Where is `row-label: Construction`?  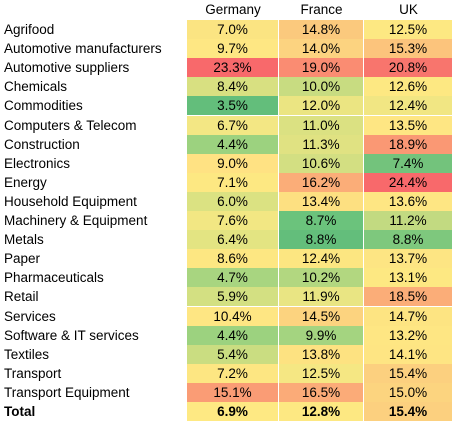
row-label: Construction is located at coordinates (42, 144).